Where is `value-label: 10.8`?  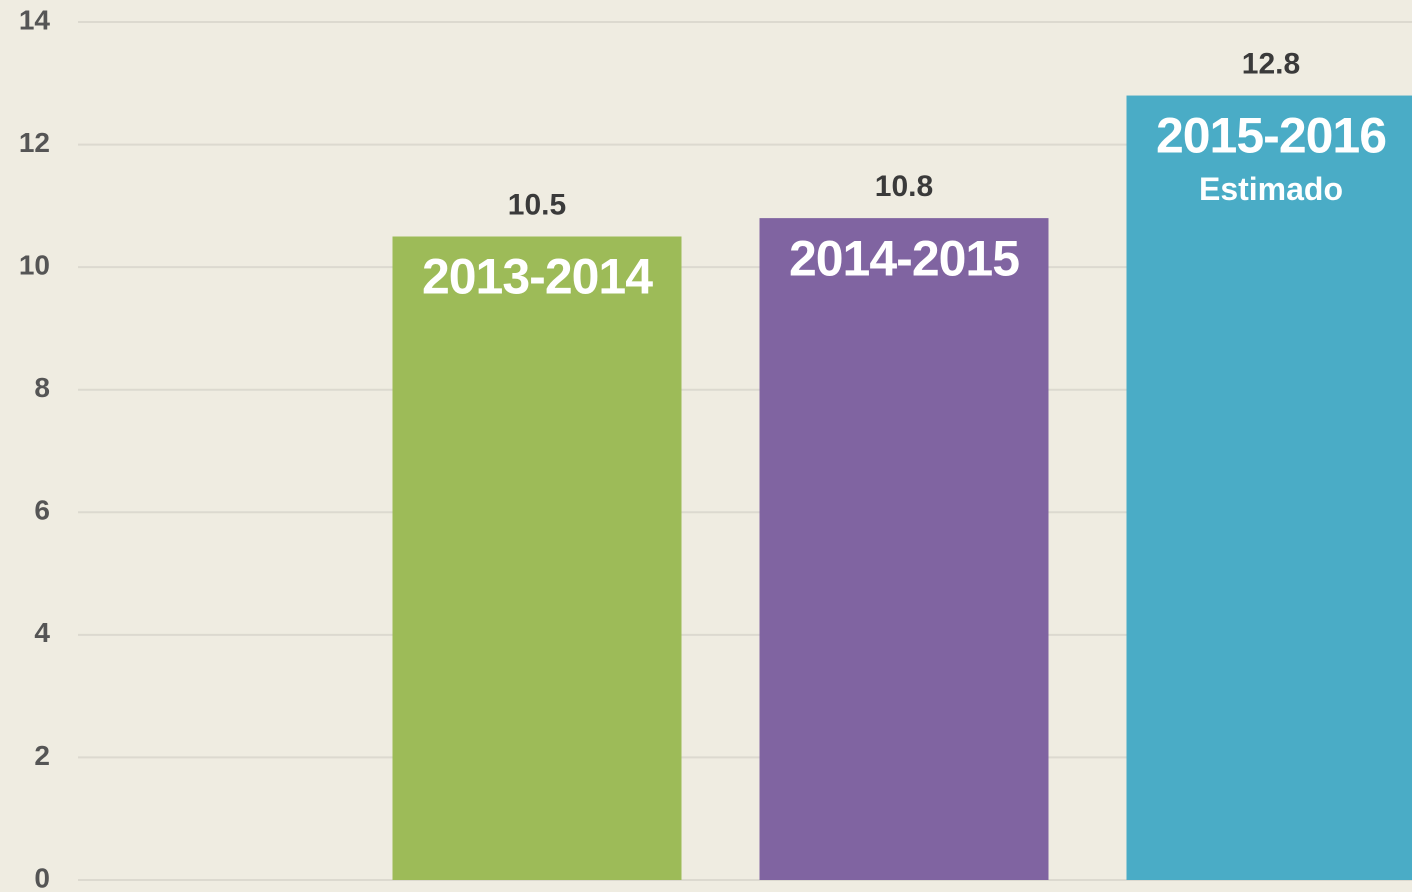
value-label: 10.8 is located at coordinates (904, 186).